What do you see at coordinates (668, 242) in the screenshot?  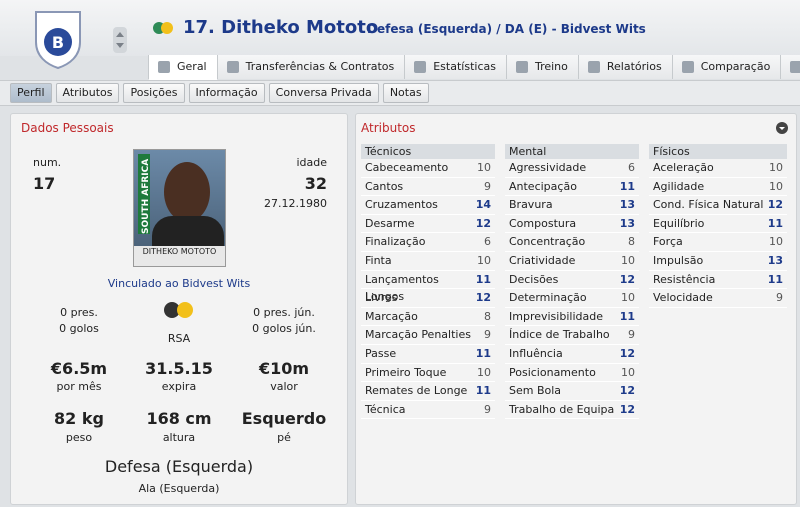 I see `attribute-name: Força` at bounding box center [668, 242].